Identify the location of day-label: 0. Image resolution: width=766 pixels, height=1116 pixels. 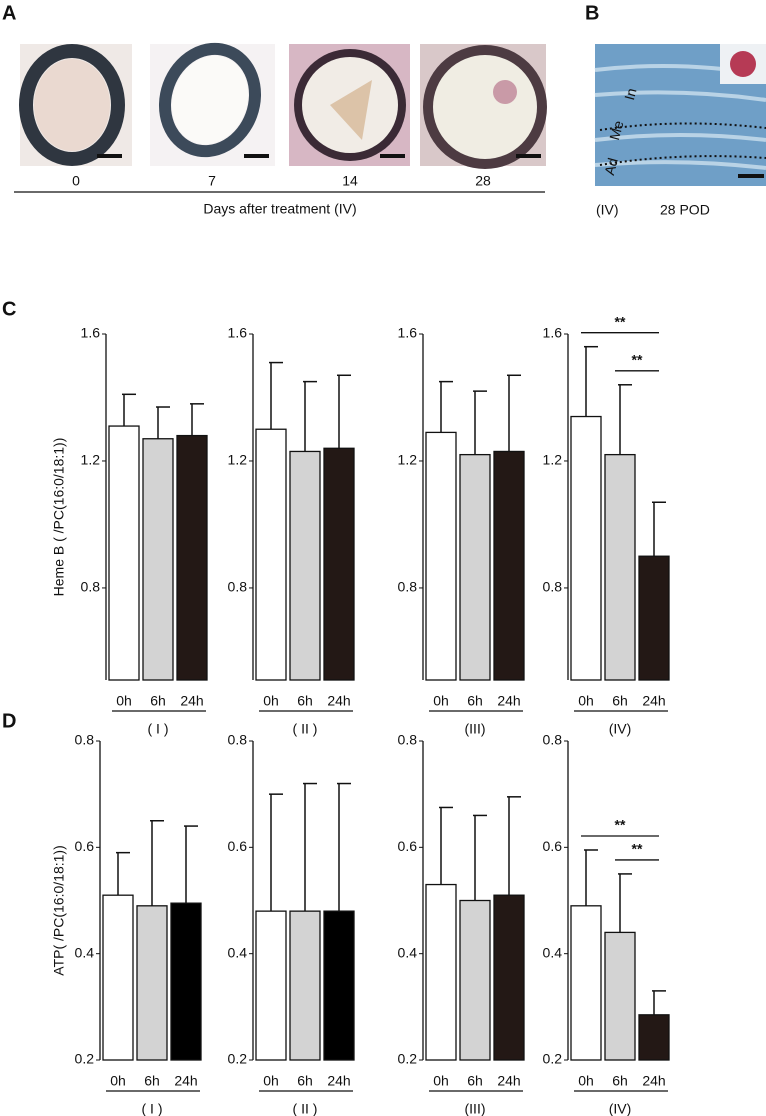
(76, 181).